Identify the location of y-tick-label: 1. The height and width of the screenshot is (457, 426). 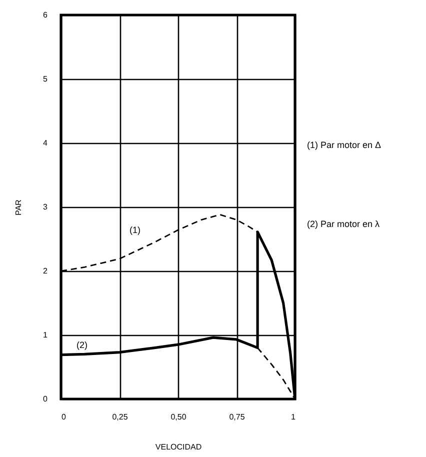
(45, 335).